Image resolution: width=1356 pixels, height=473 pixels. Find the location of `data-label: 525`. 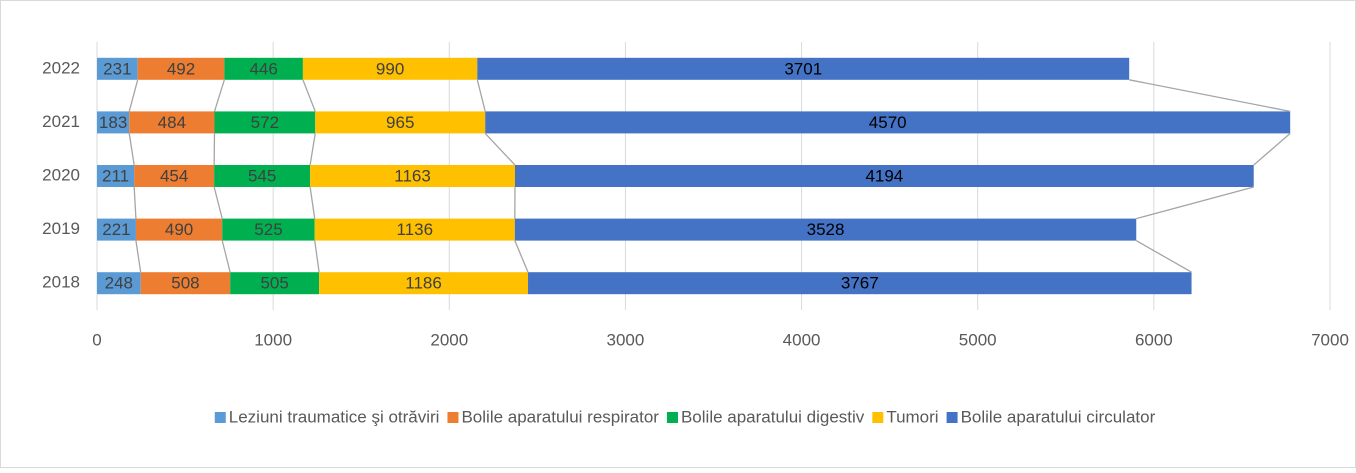

data-label: 525 is located at coordinates (268, 229).